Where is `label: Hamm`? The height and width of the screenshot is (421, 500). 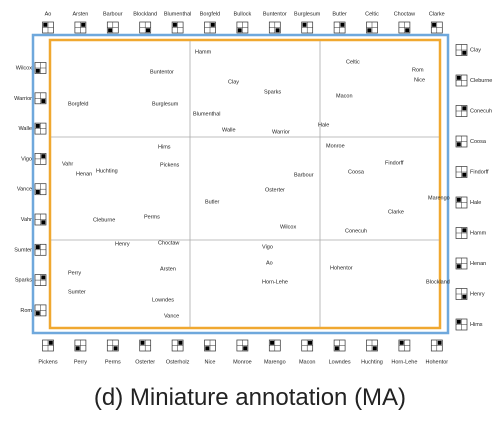 label: Hamm is located at coordinates (478, 233).